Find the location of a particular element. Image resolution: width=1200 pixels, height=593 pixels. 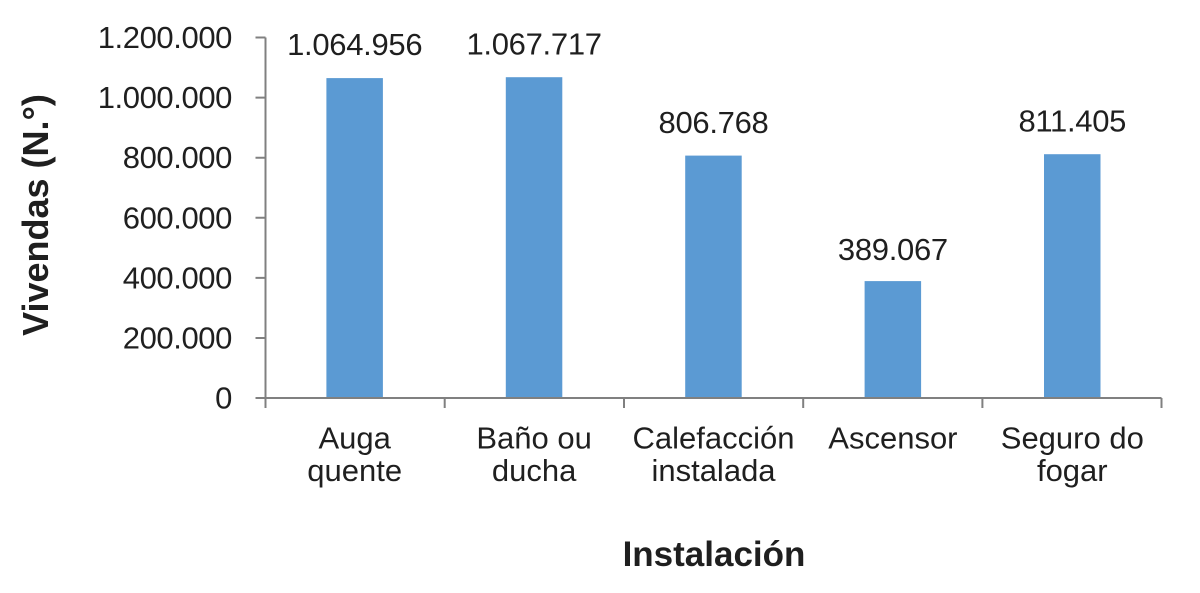

svg-text: Vivendas (N.°) is located at coordinates (35, 215).